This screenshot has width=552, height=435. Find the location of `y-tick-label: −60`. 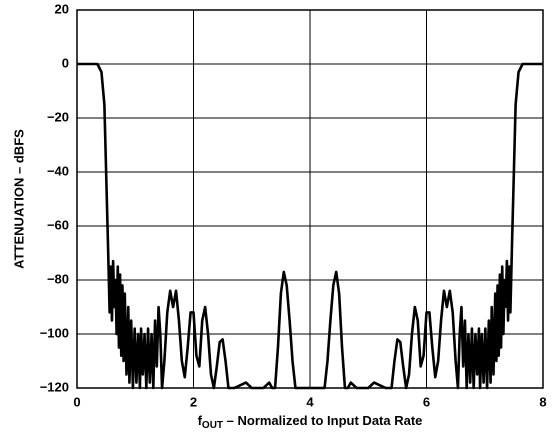

y-tick-label: −60 is located at coordinates (58, 224).